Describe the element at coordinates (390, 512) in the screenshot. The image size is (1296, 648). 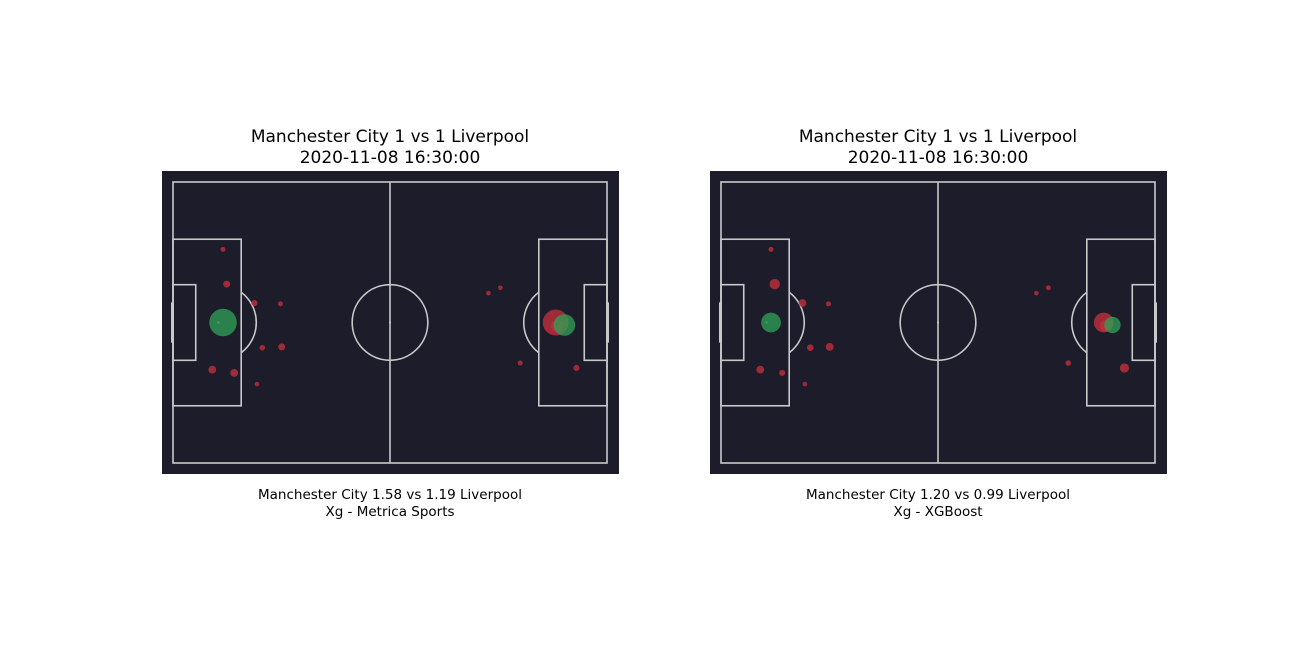
I see `xg-model-caption: Xg - Metrica Sports` at that location.